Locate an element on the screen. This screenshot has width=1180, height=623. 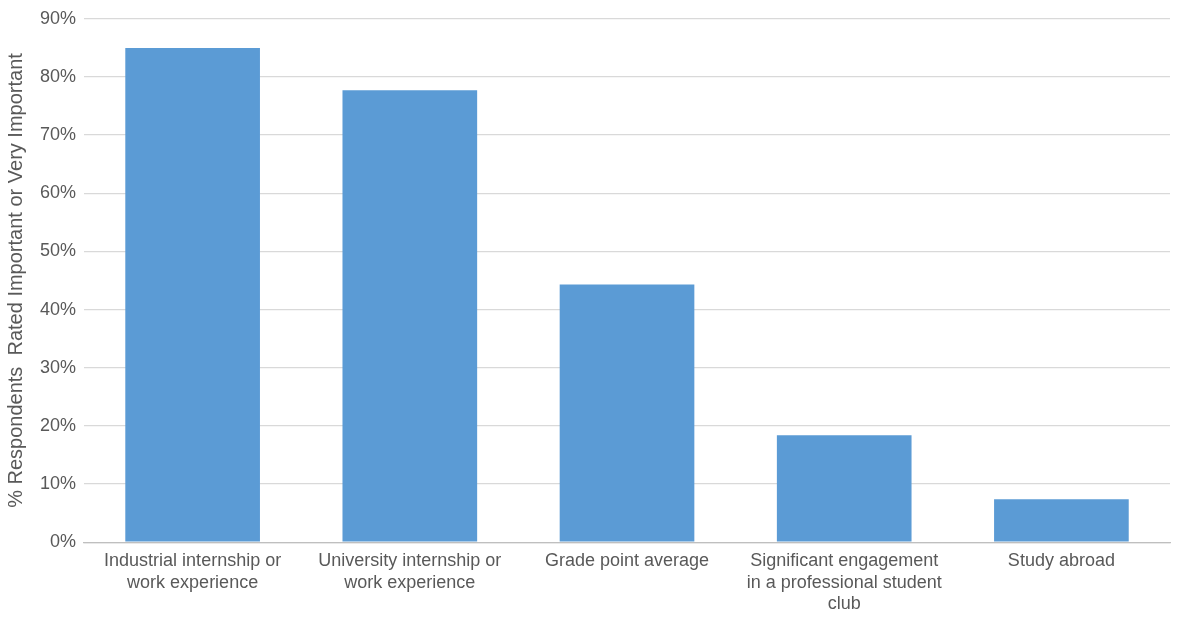
x-tick-label: Grade point average is located at coordinates (627, 559).